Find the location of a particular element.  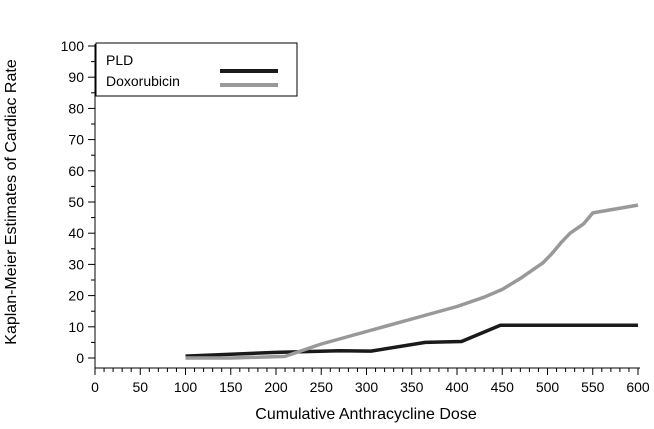

x-tick-label: 400 is located at coordinates (457, 387).